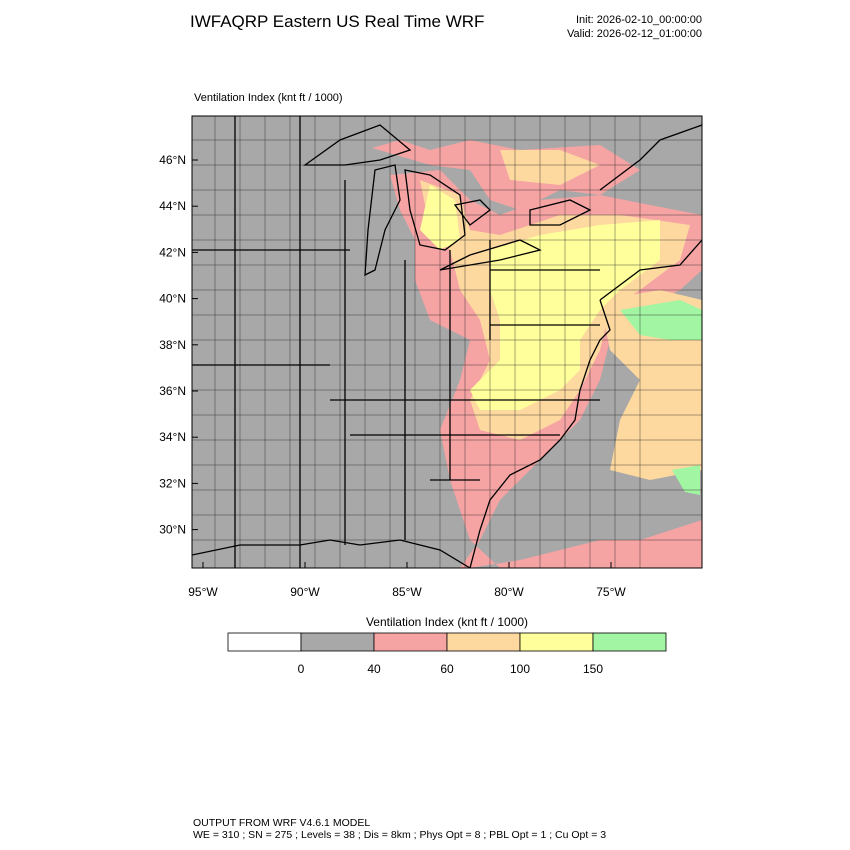  Describe the element at coordinates (305, 592) in the screenshot. I see `lon-tick-label: 90°W` at that location.